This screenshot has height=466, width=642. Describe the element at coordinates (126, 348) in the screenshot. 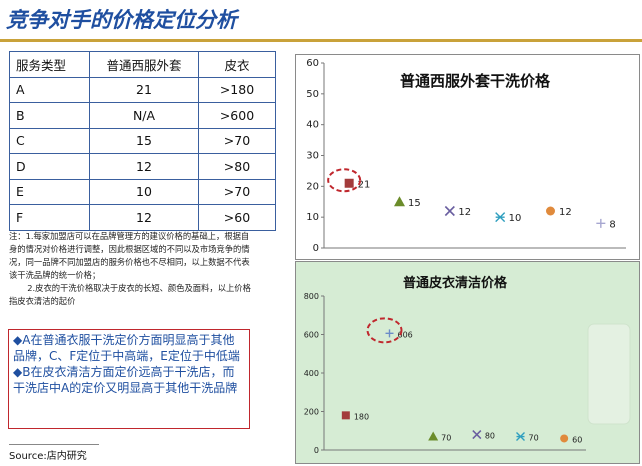

I see `summary-point-1: ◆A在普通衣服干洗定价方面明显高于其他品牌，C、F定位于中高端，E定位于中低端` at that location.